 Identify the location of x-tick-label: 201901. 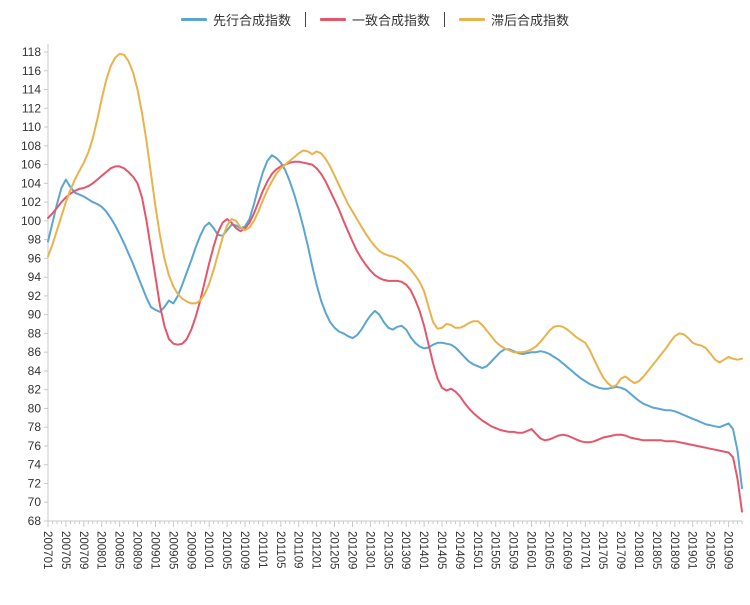
(692, 550).